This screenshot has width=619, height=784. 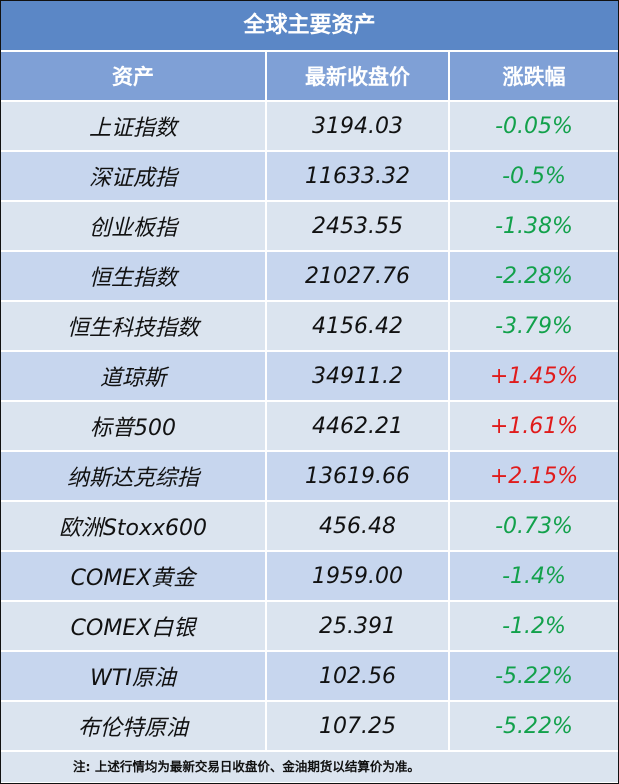 I want to click on table-row: WTI原油 102.56 -5.22%, so click(x=309, y=676).